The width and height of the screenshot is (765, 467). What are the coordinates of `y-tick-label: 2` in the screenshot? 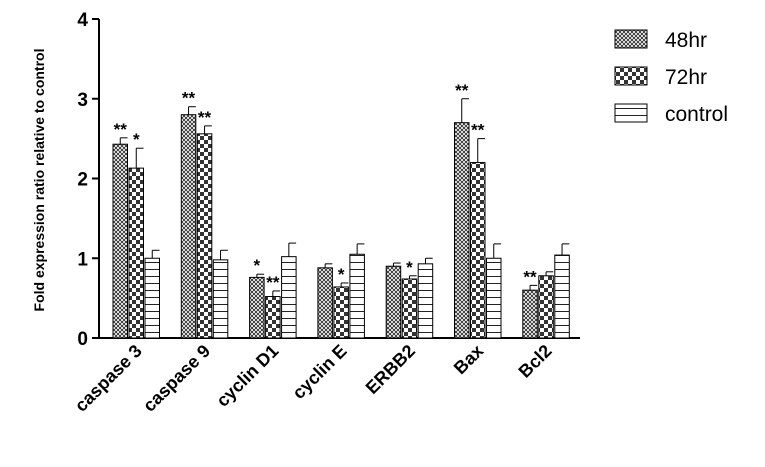 It's located at (82, 180).